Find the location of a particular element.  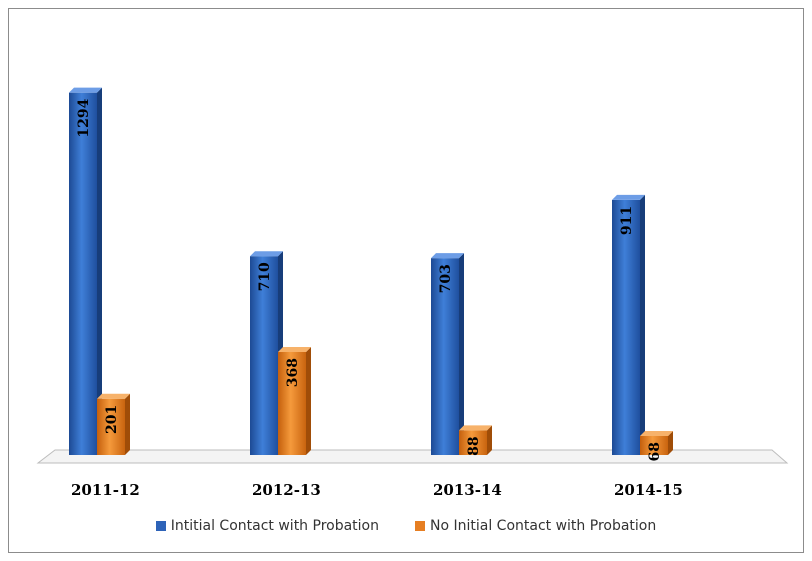

value-label: 1294 is located at coordinates (84, 117).